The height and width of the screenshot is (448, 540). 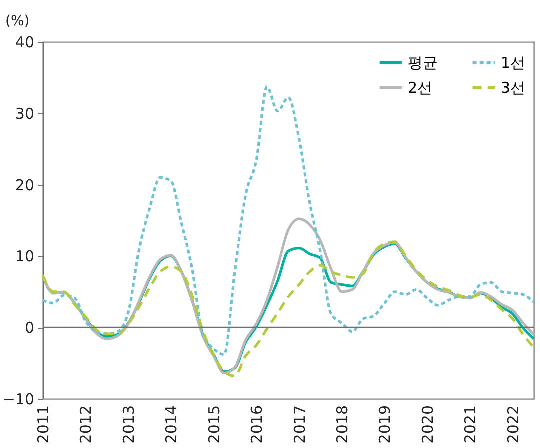 I want to click on legend-label: 3선, so click(x=513, y=88).